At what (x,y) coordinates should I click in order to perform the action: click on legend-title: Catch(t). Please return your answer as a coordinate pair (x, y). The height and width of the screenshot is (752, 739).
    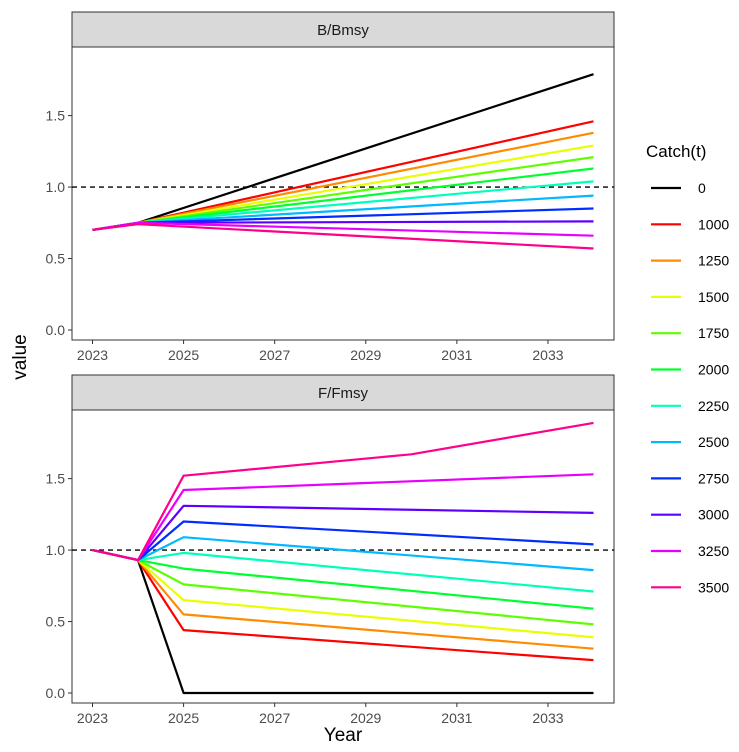
    Looking at the image, I should click on (676, 151).